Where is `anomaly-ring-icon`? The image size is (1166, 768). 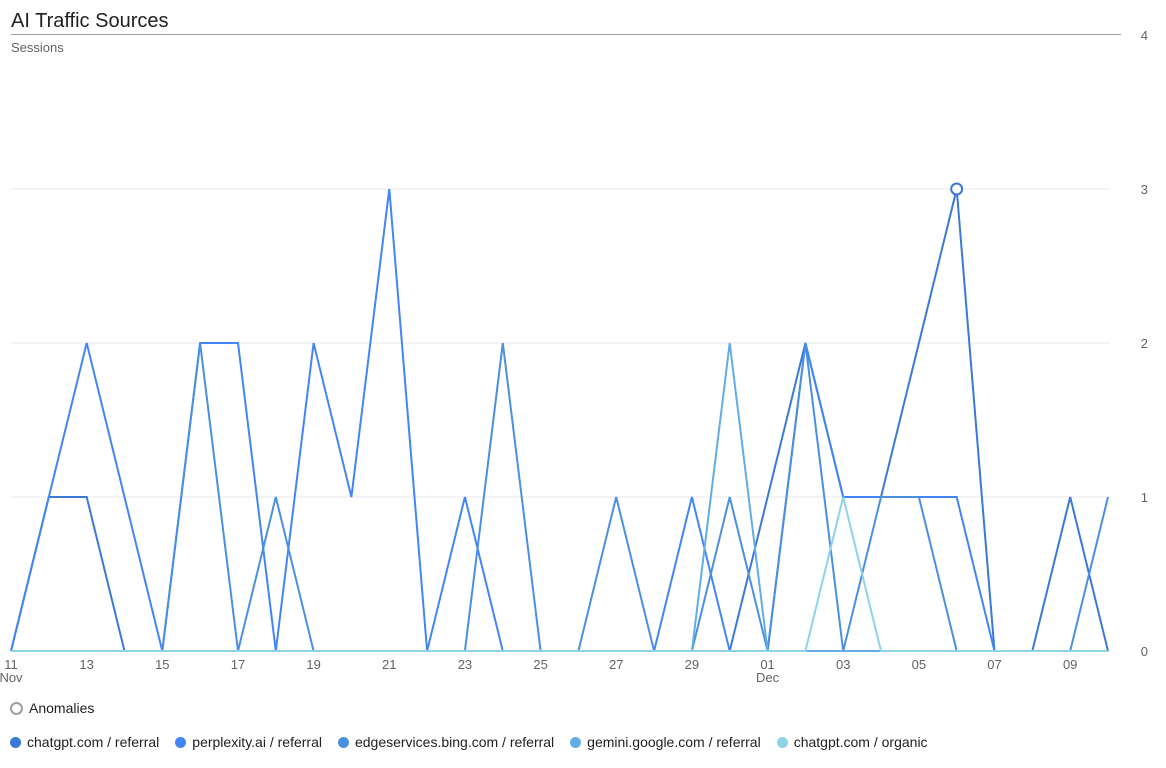 anomaly-ring-icon is located at coordinates (16, 708).